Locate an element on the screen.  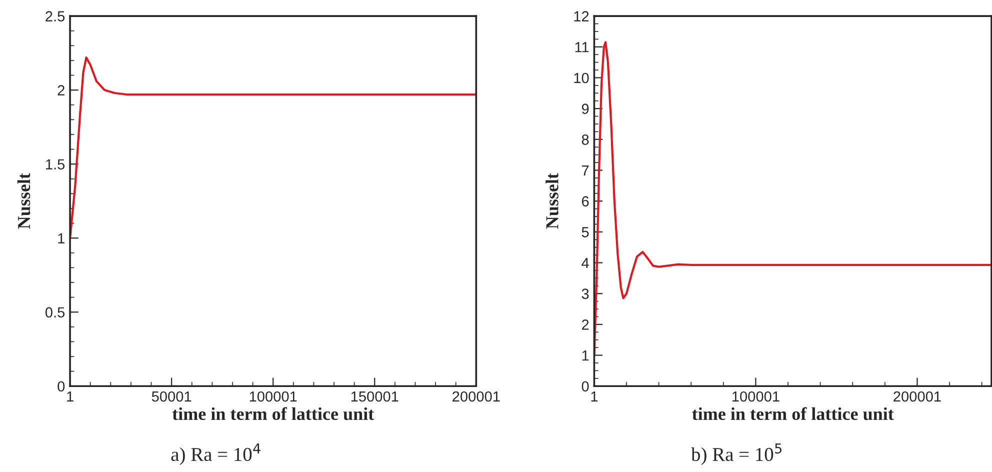
y-tick-label: 10 is located at coordinates (581, 78).